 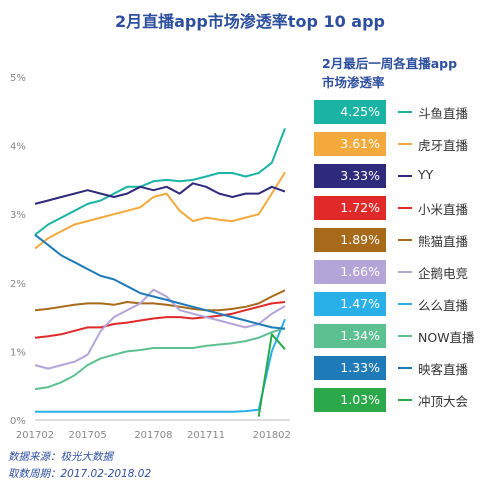 What do you see at coordinates (350, 144) in the screenshot?
I see `legend-value-badge: 3.61%` at bounding box center [350, 144].